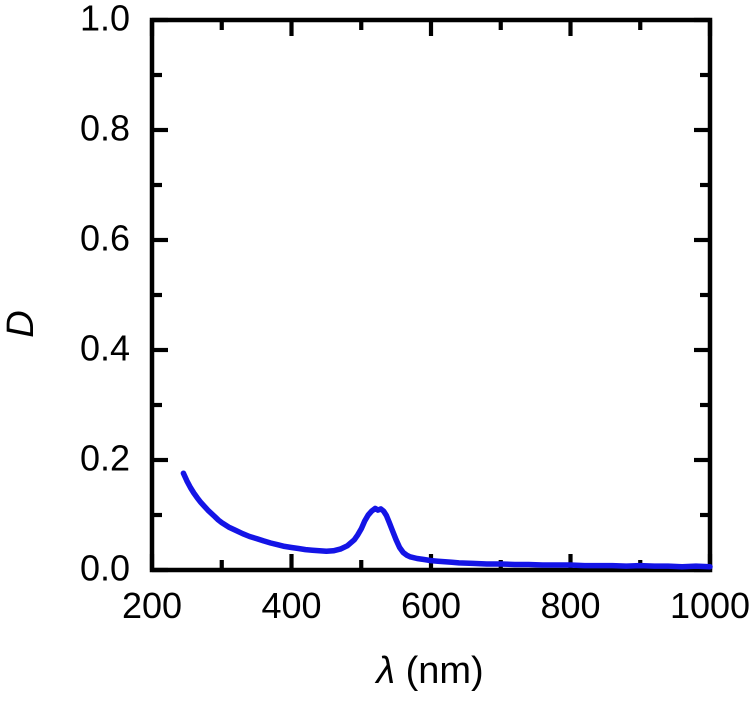 Image resolution: width=750 pixels, height=708 pixels. Describe the element at coordinates (291, 605) in the screenshot. I see `x-tick-label-400: 400` at that location.